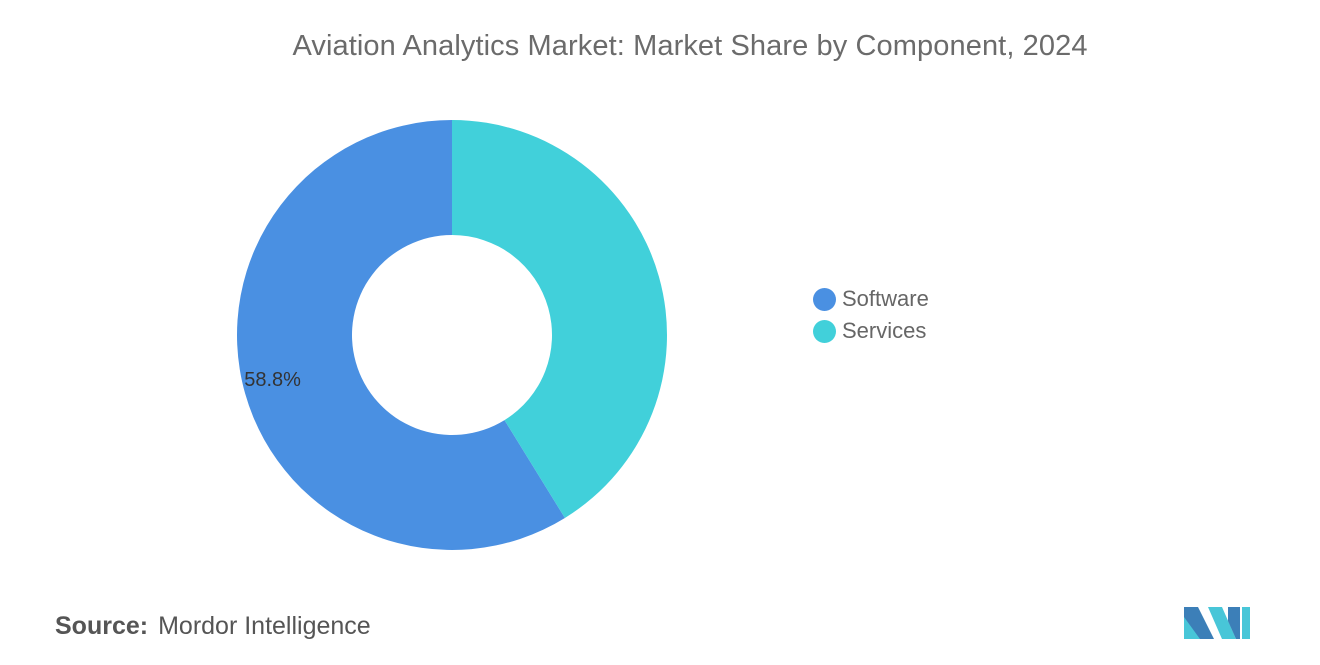 The width and height of the screenshot is (1320, 665). I want to click on source-note: Source: Mordor Intelligence, so click(213, 626).